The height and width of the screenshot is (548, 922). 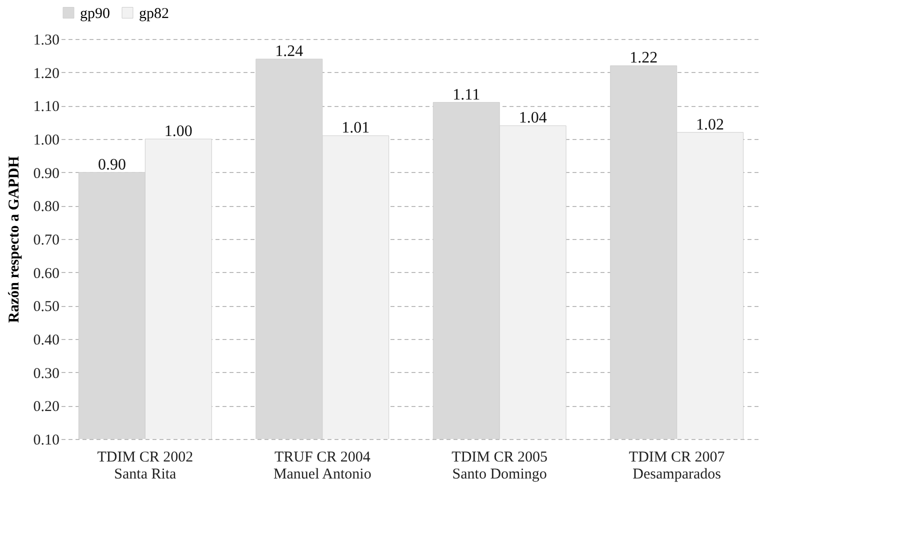 I want to click on x-tick-label: TRUF CR 2004 Manuel Antonio, so click(x=322, y=466).